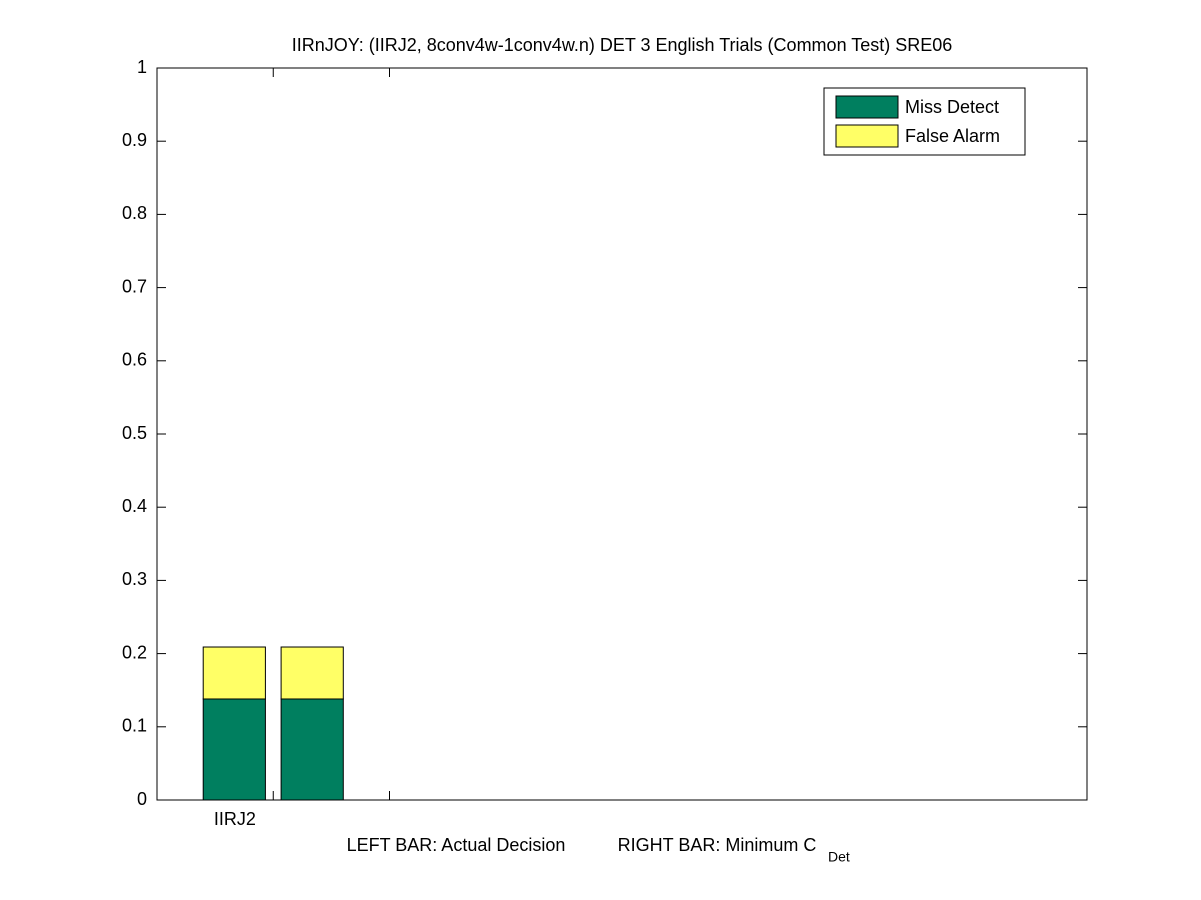  What do you see at coordinates (134, 360) in the screenshot?
I see `y-tick-label: 0.6` at bounding box center [134, 360].